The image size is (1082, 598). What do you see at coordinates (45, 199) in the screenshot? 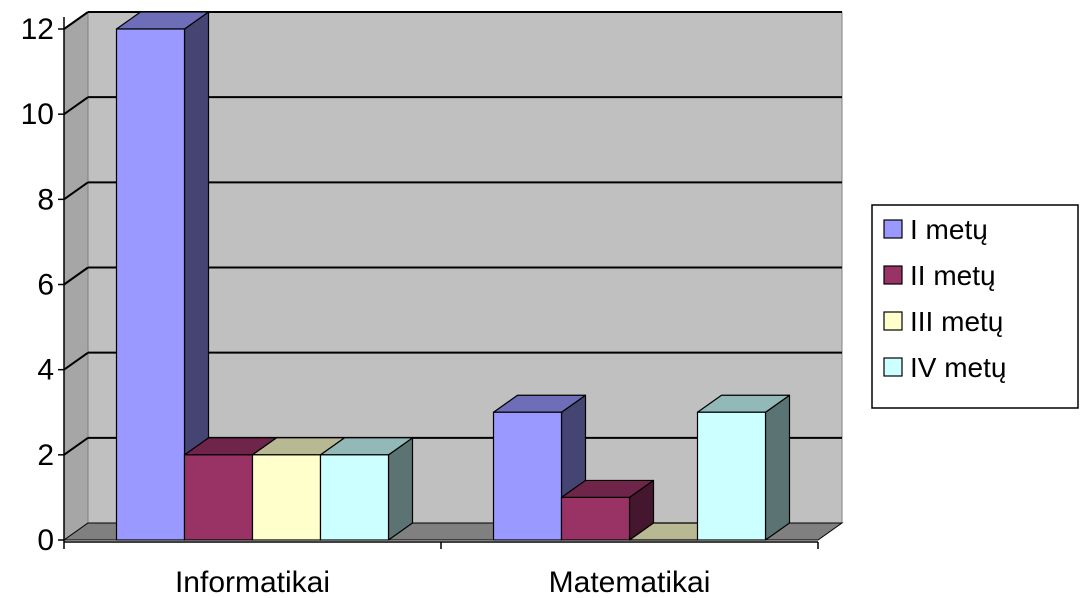
I see `y-tick-label: 8` at bounding box center [45, 199].